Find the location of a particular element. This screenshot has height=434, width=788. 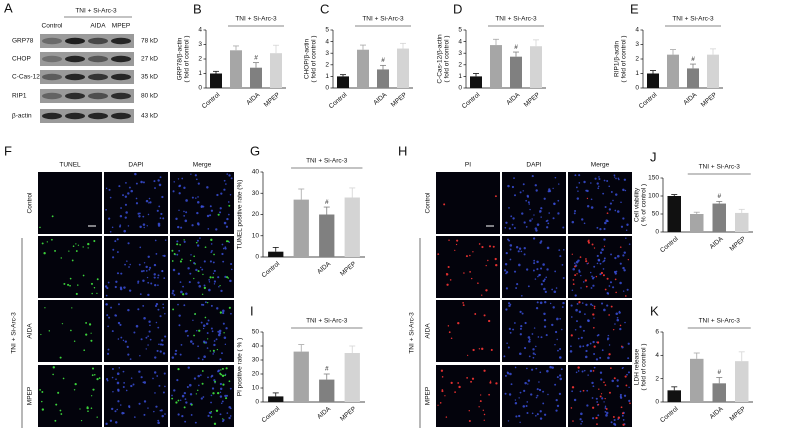

y-tick-label: 1 is located at coordinates (327, 76).